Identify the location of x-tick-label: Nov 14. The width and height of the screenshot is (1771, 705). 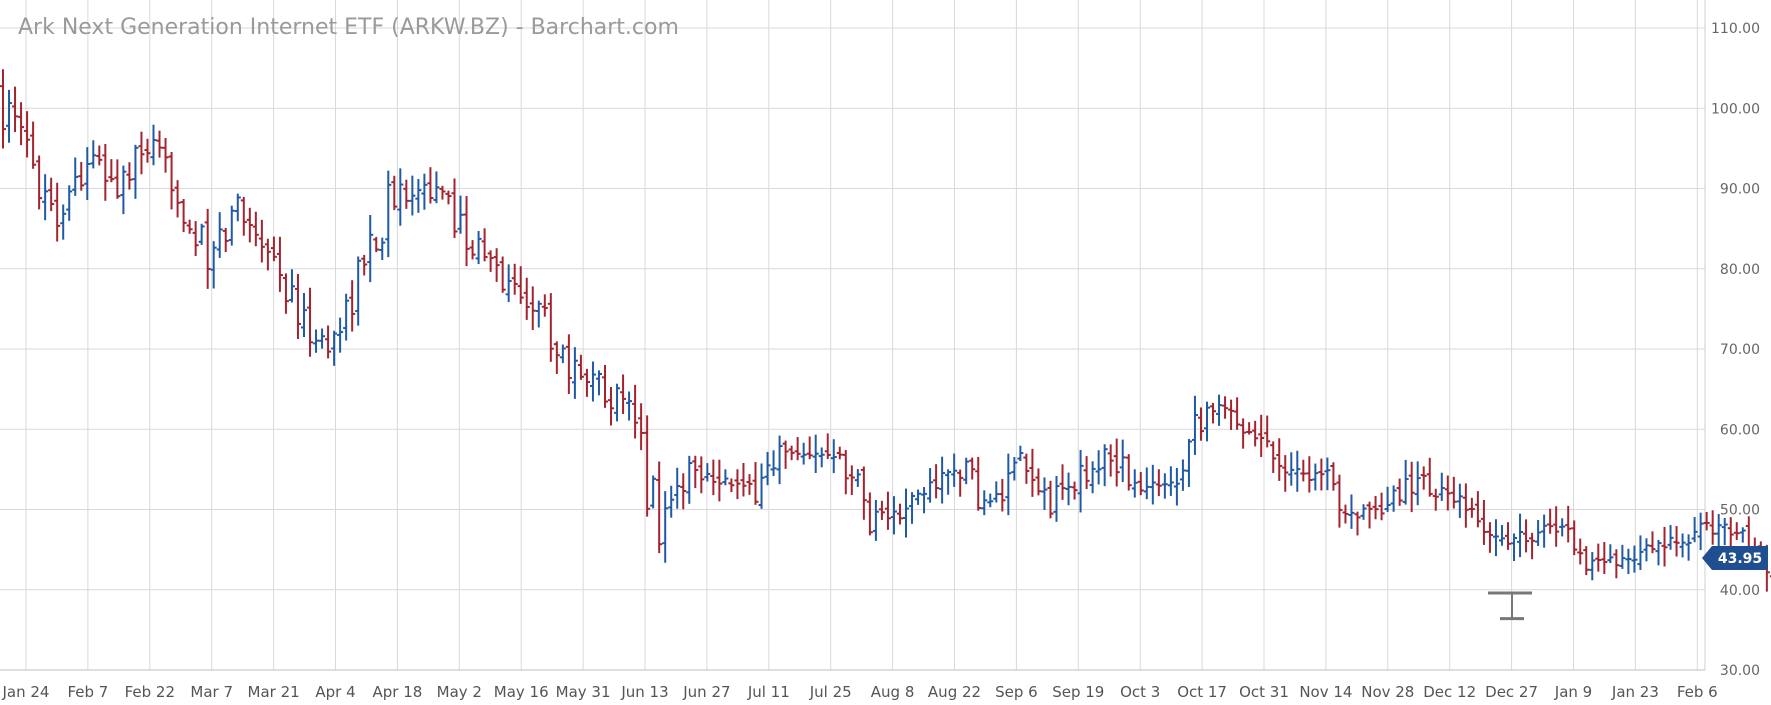
(1325, 692).